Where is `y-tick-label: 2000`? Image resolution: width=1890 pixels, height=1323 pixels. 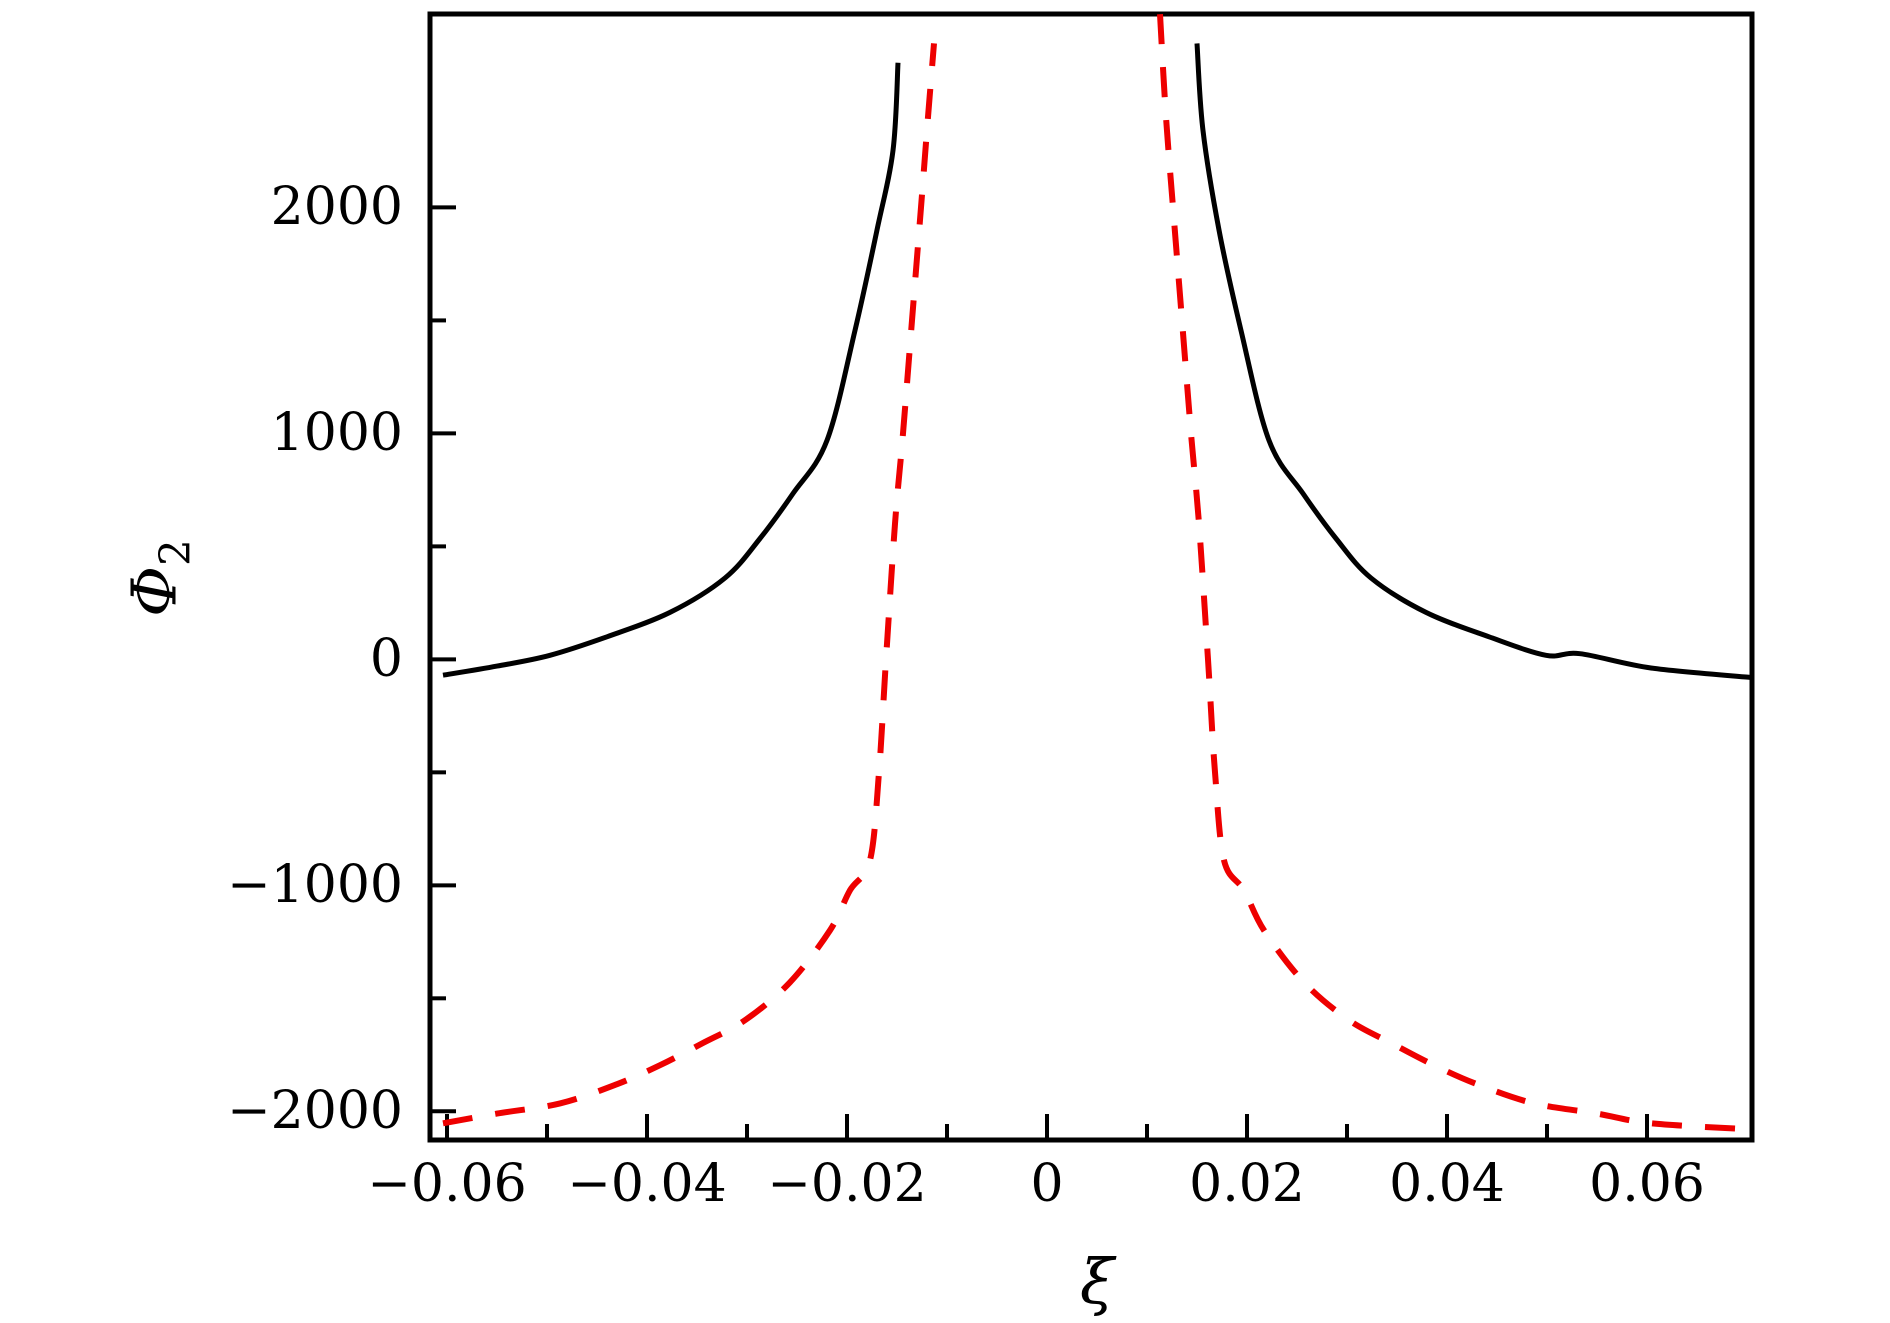
y-tick-label: 2000 is located at coordinates (336, 207).